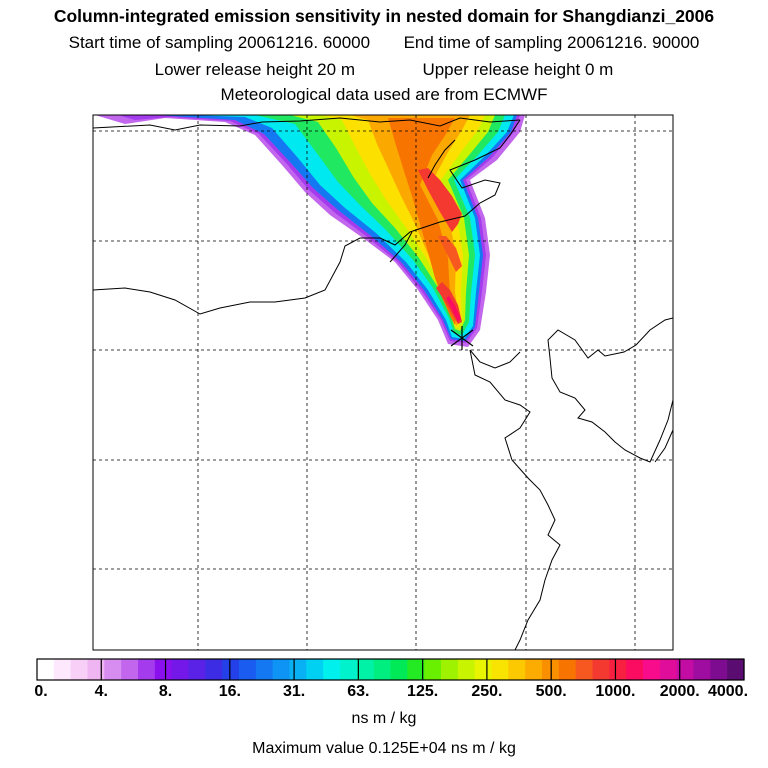 This screenshot has width=768, height=768. I want to click on colorbar-cells, so click(391, 669).